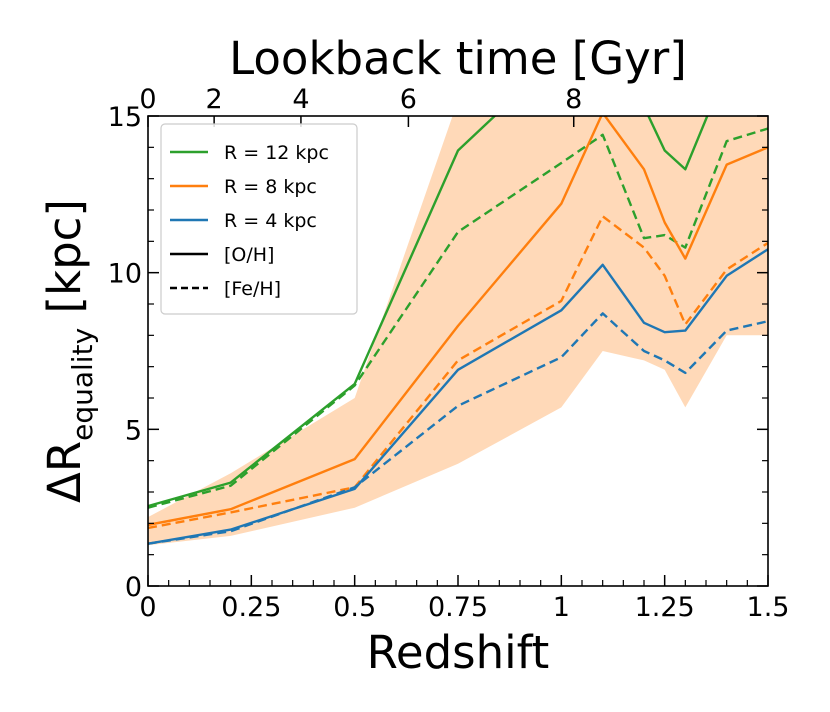  Describe the element at coordinates (300, 99) in the screenshot. I see `top-tick-label: 4` at that location.